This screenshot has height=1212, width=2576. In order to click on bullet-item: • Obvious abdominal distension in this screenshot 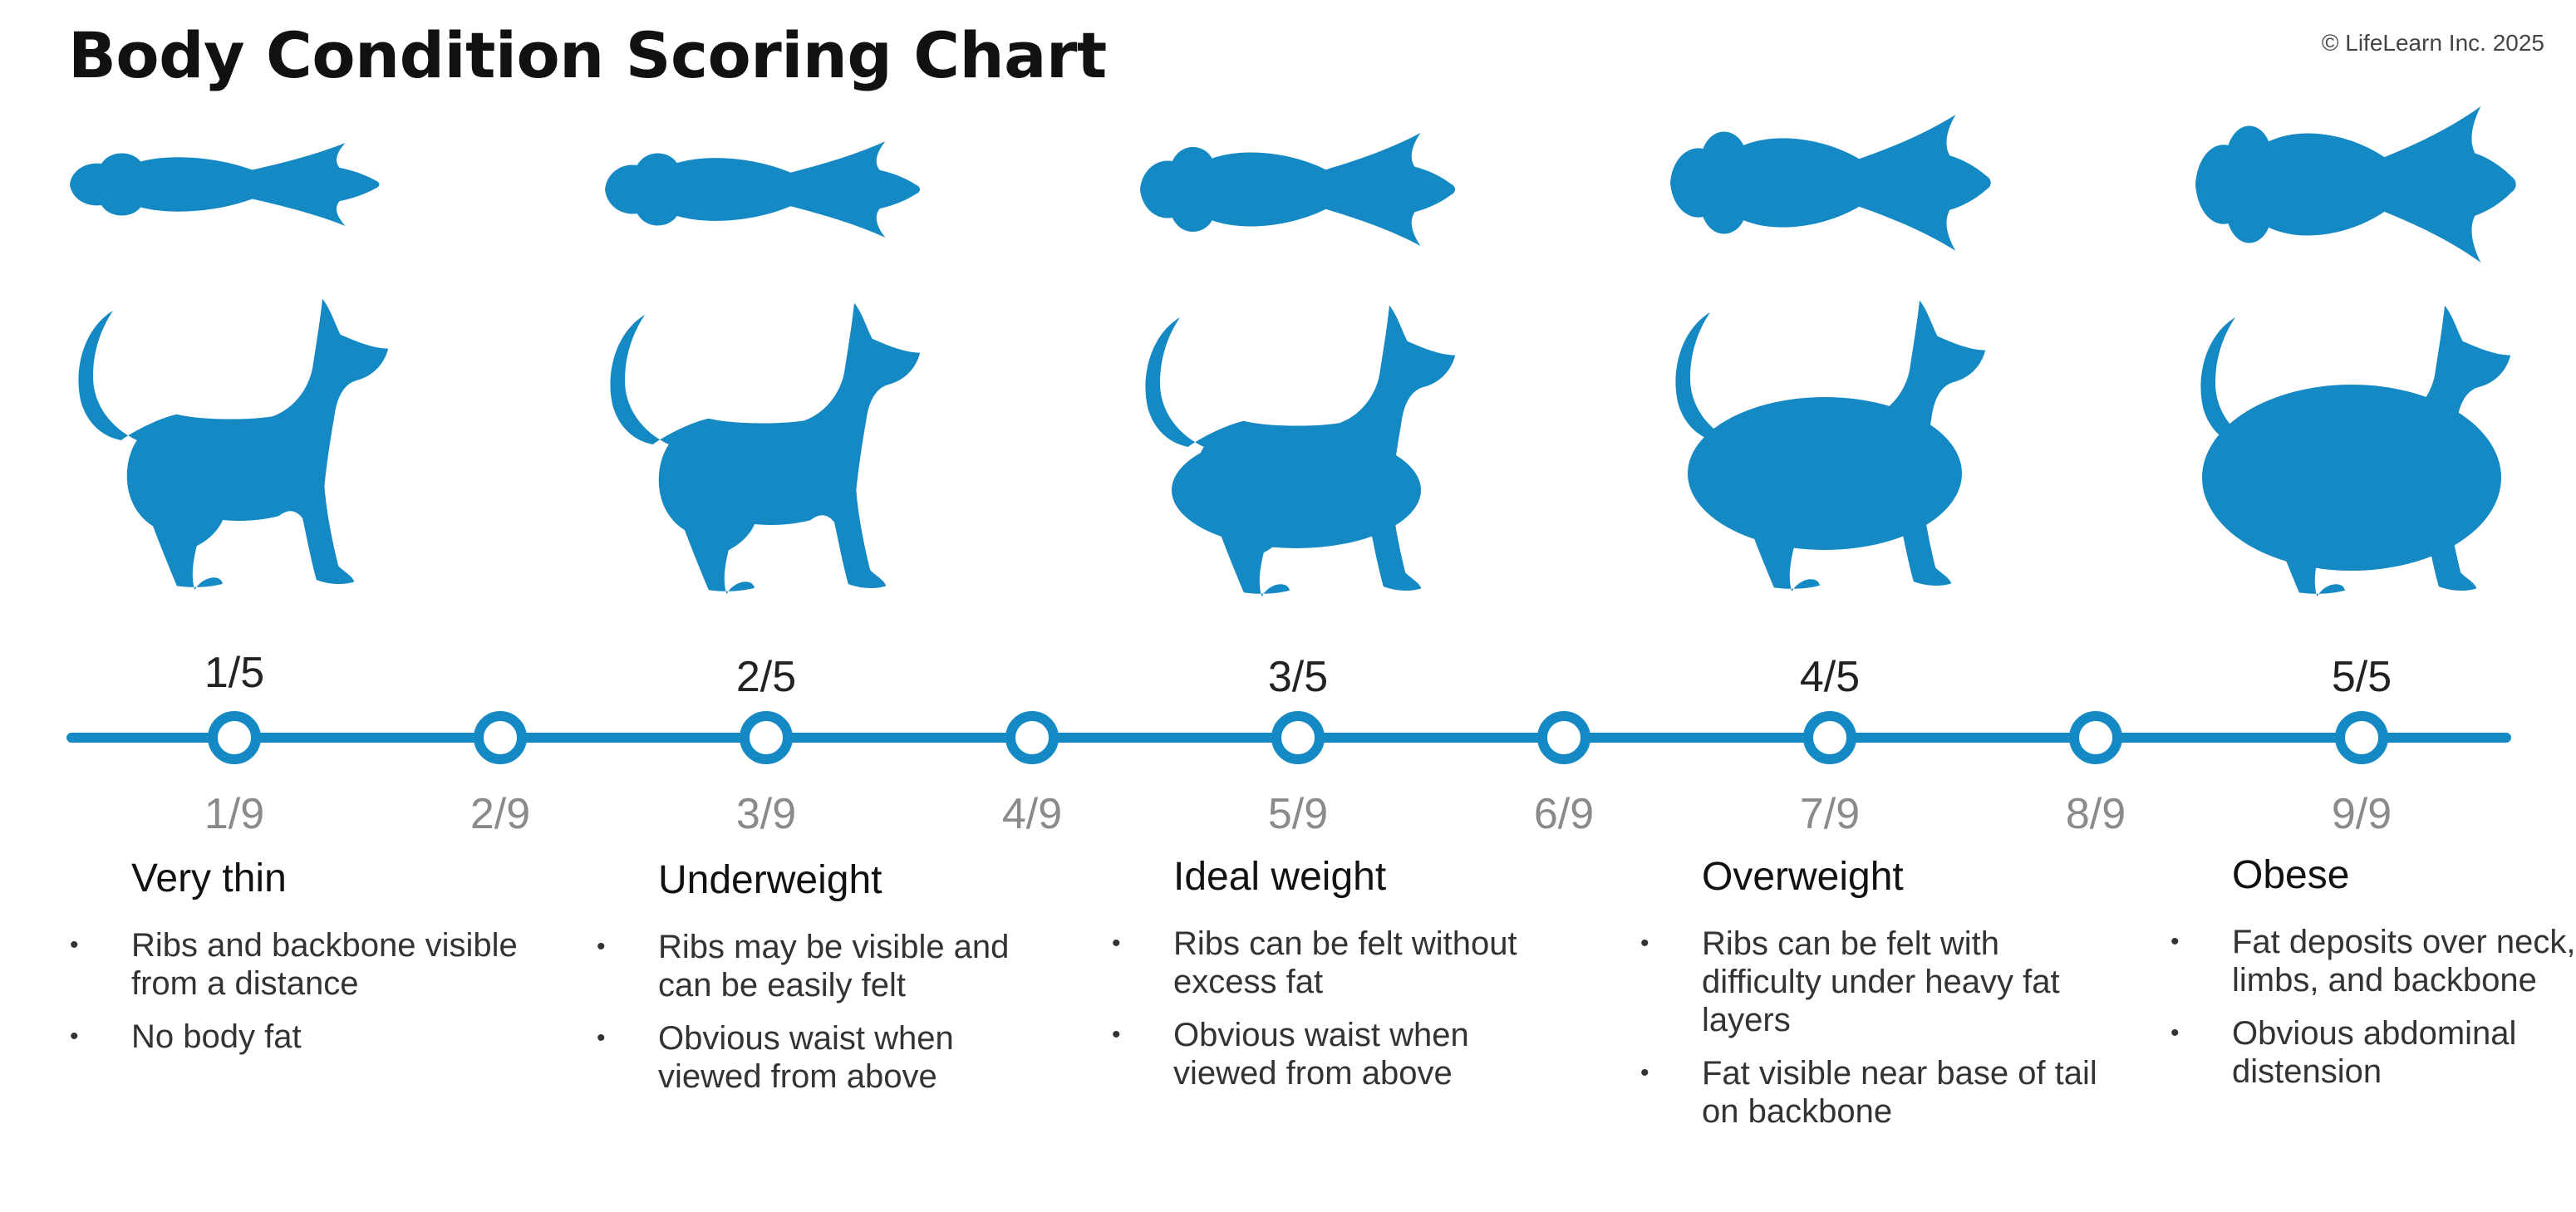, I will do `click(2373, 1052)`.